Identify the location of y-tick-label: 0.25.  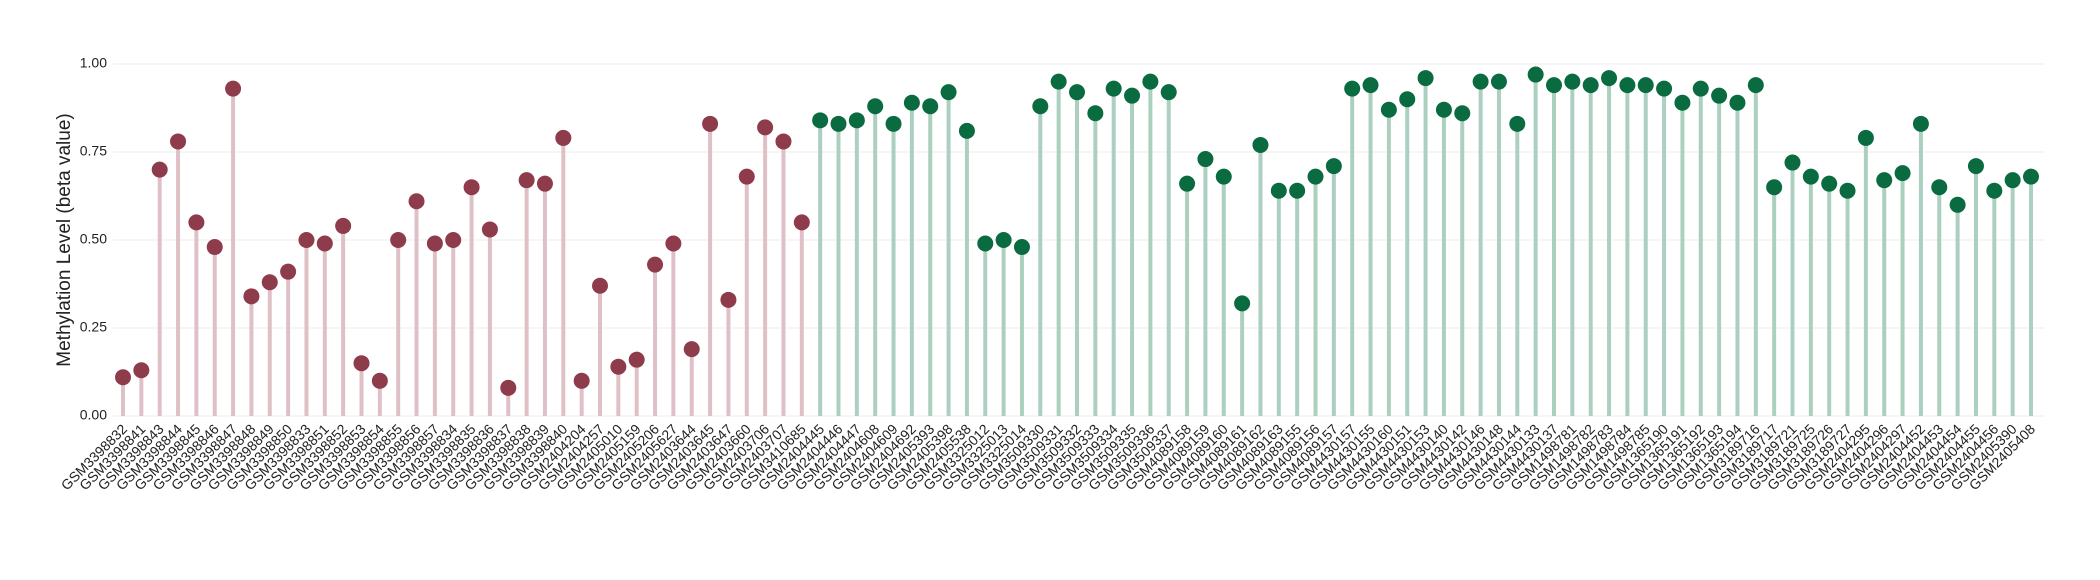
(93, 327).